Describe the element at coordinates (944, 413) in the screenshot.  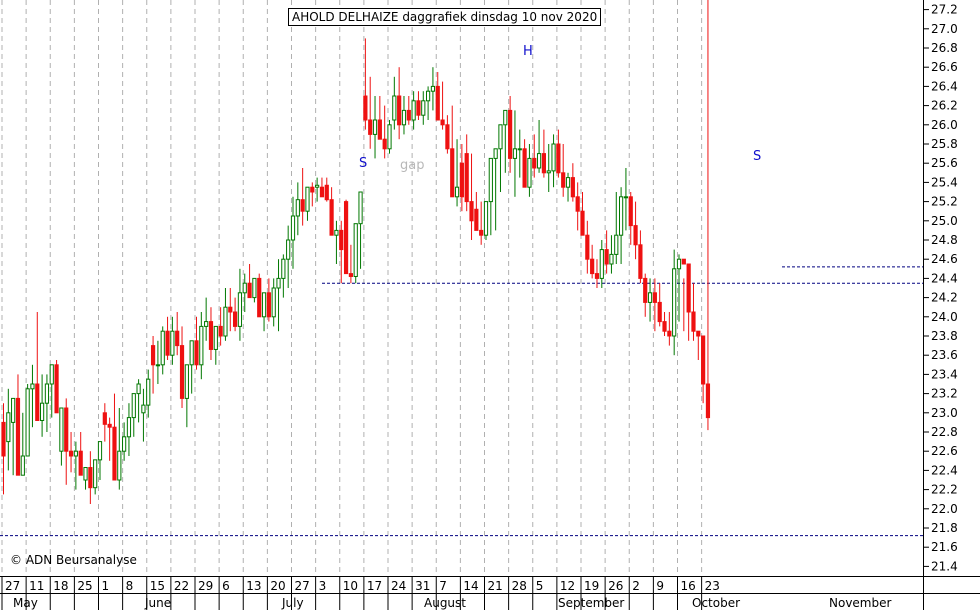
I see `y-tick-label: 23.0` at that location.